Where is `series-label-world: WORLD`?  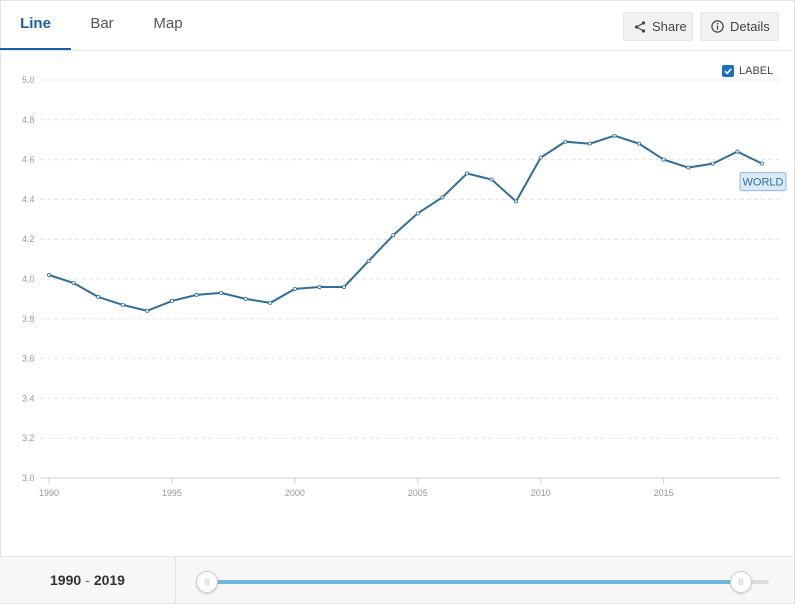
series-label-world: WORLD is located at coordinates (763, 183).